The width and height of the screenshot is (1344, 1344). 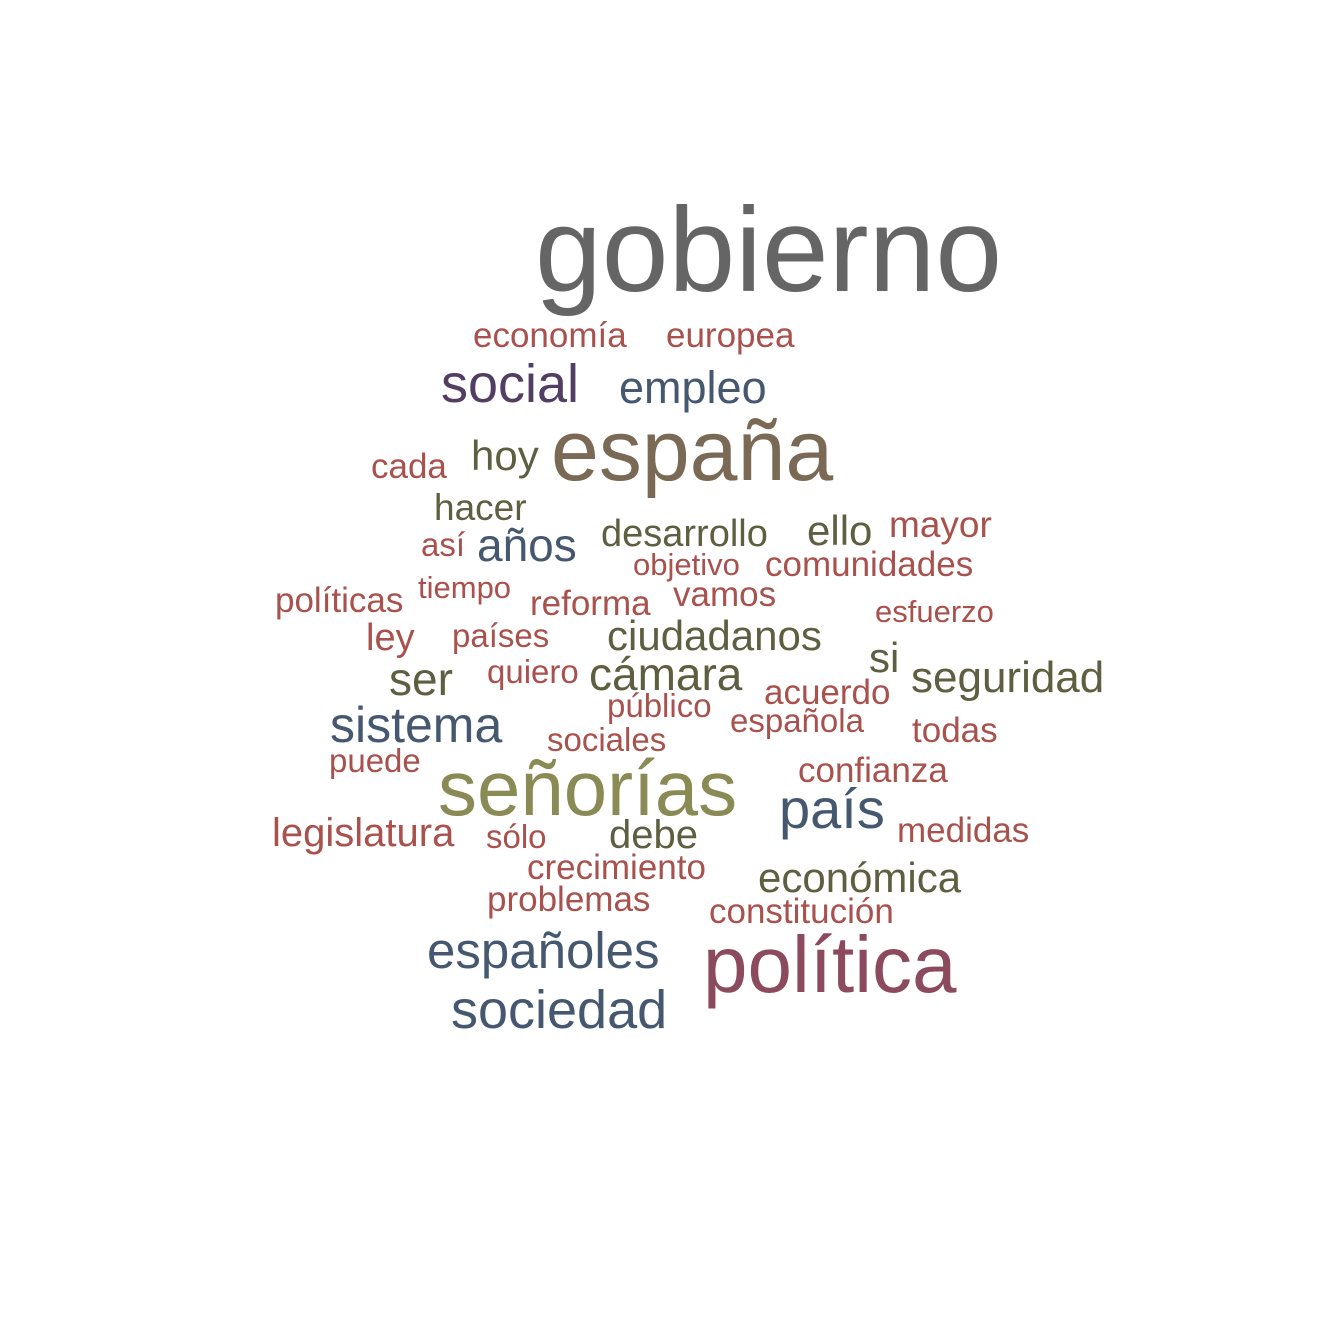 What do you see at coordinates (569, 899) in the screenshot?
I see `word-problemas: problemas` at bounding box center [569, 899].